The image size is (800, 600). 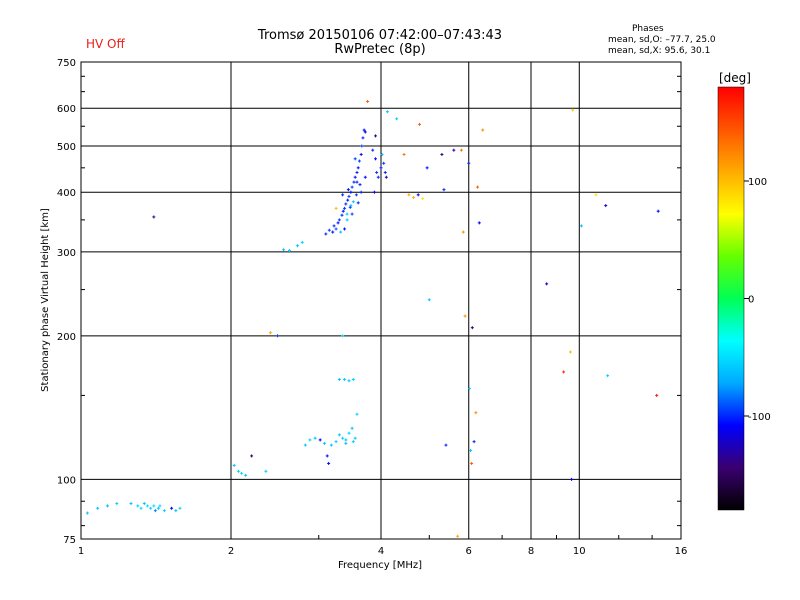 I want to click on colorbar-ticks: 100 0 -100, so click(x=757, y=300).